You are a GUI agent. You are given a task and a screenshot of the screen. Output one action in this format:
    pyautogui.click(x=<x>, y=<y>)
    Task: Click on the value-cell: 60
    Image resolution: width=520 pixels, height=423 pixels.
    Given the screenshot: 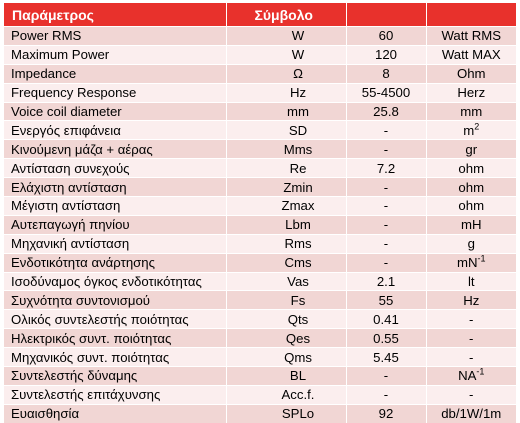 What is the action you would take?
    pyautogui.click(x=386, y=36)
    